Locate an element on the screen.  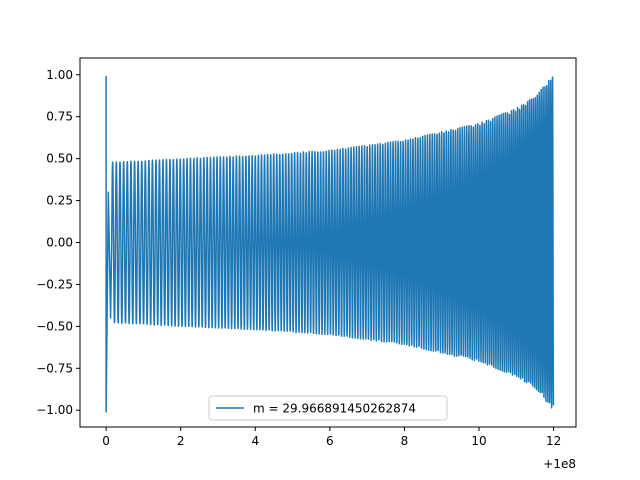
legend-entry-label: m = 29.966891450262874 is located at coordinates (334, 409).